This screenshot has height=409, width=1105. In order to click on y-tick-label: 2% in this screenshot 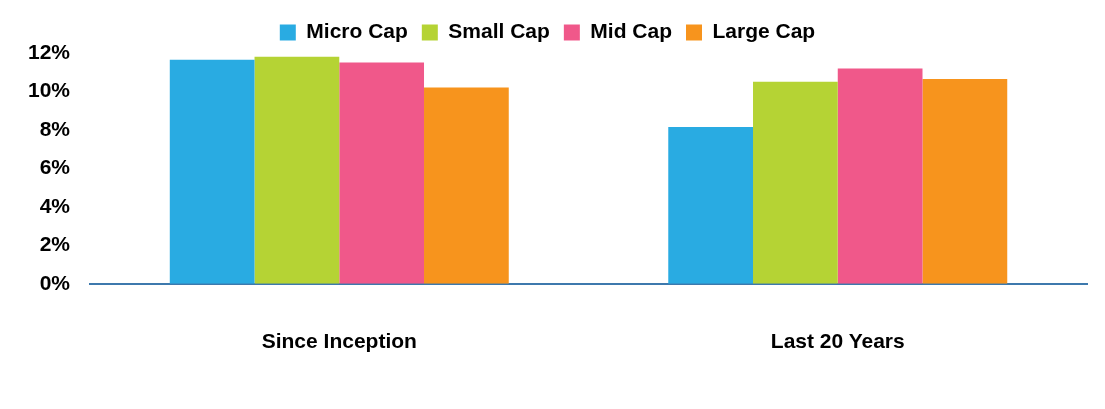, I will do `click(55, 244)`.